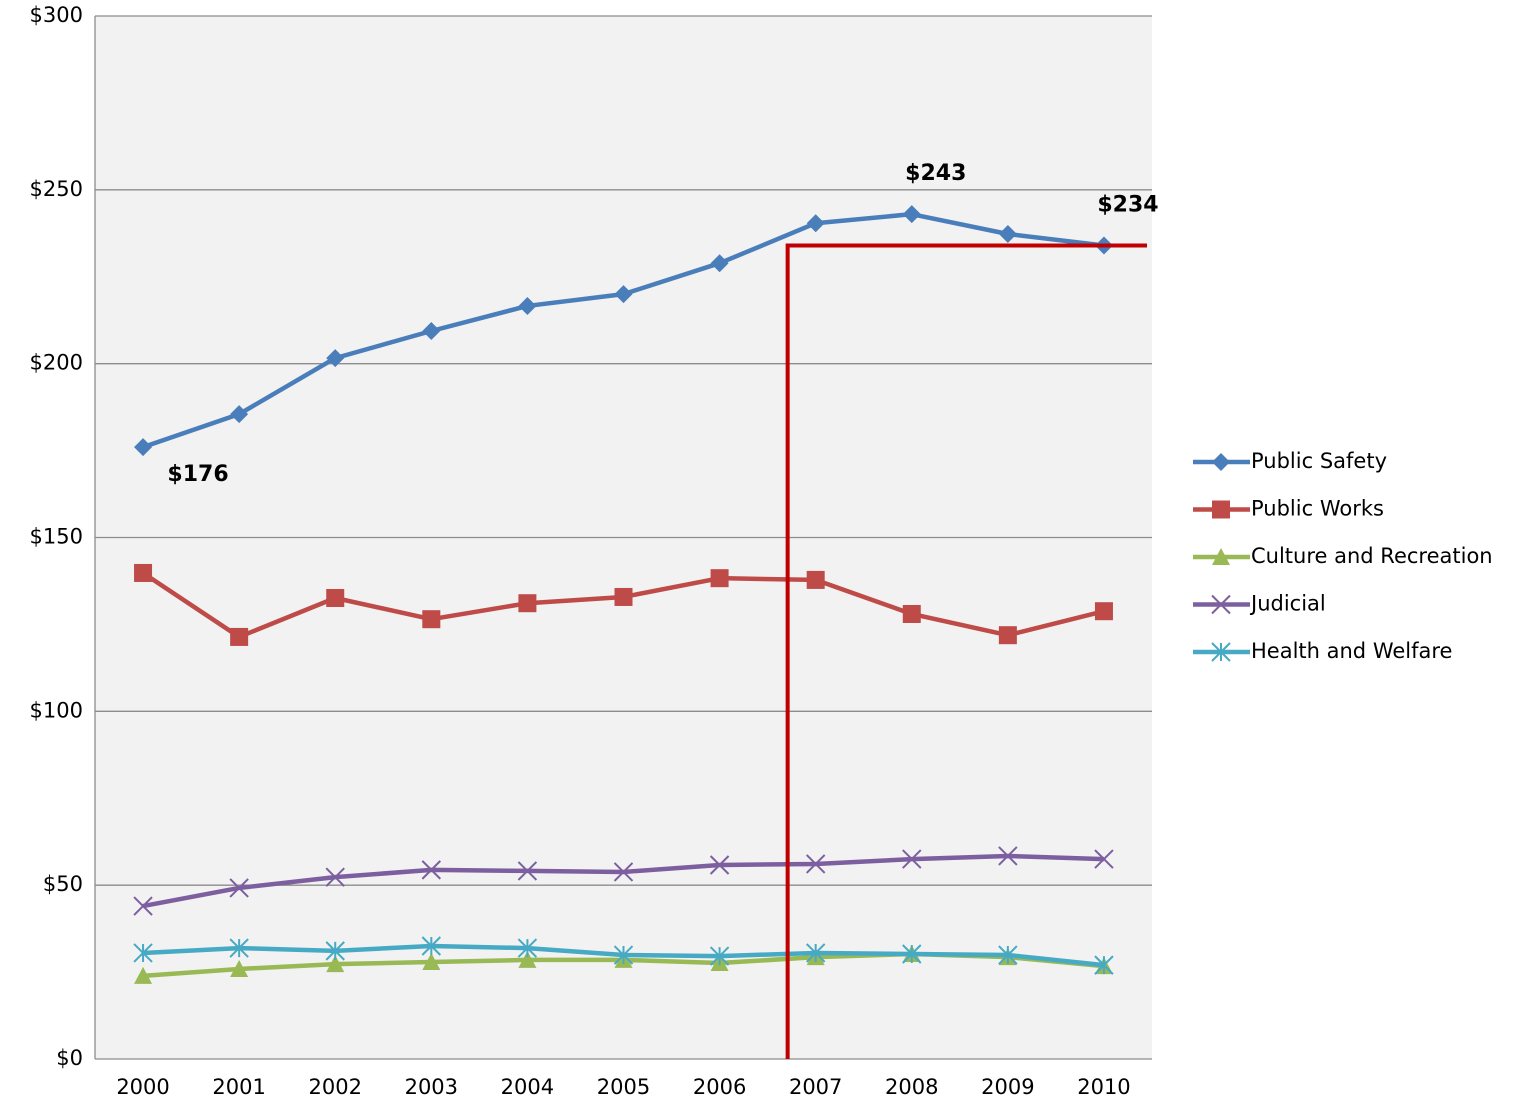  I want to click on value-label: $243, so click(935, 173).